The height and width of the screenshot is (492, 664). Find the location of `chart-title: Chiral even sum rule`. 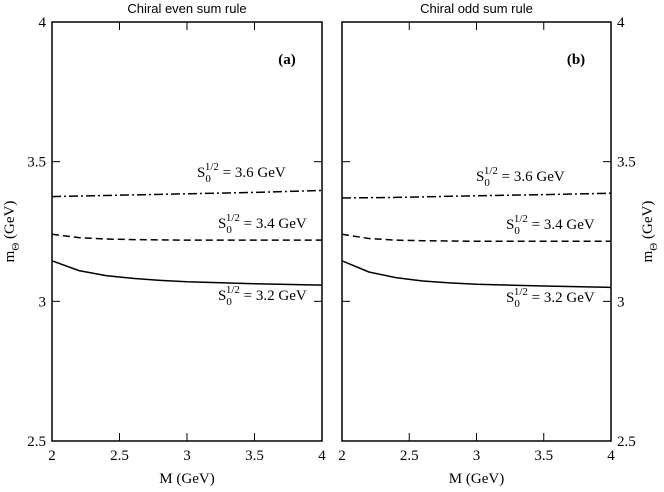

chart-title: Chiral even sum rule is located at coordinates (186, 8).